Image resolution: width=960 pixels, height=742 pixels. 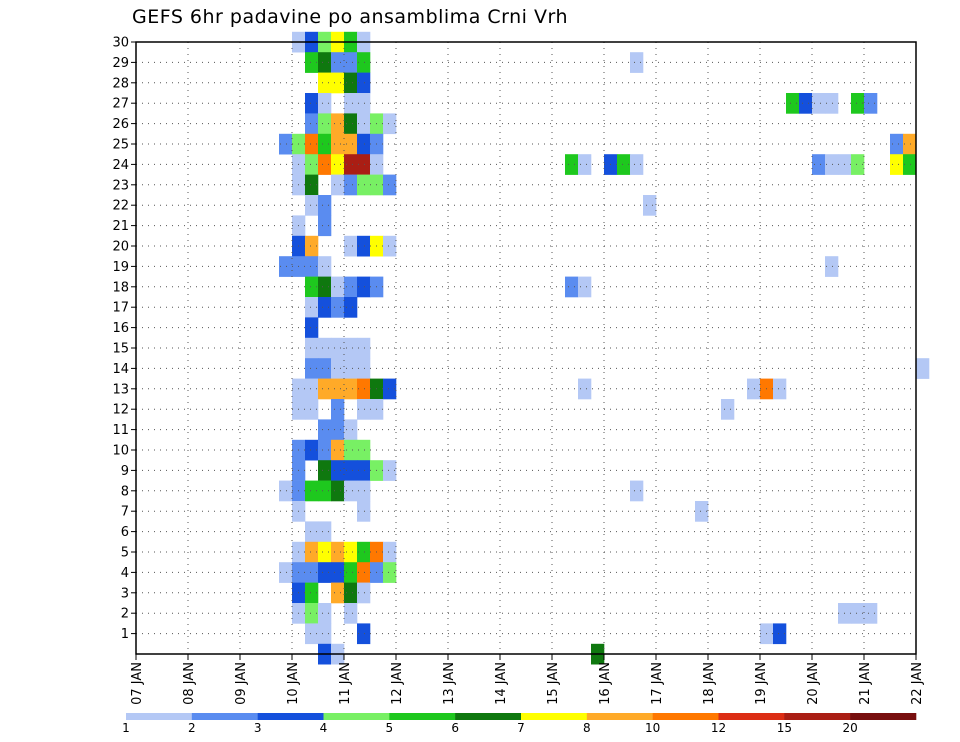 What do you see at coordinates (126, 728) in the screenshot?
I see `legend-label: 1` at bounding box center [126, 728].